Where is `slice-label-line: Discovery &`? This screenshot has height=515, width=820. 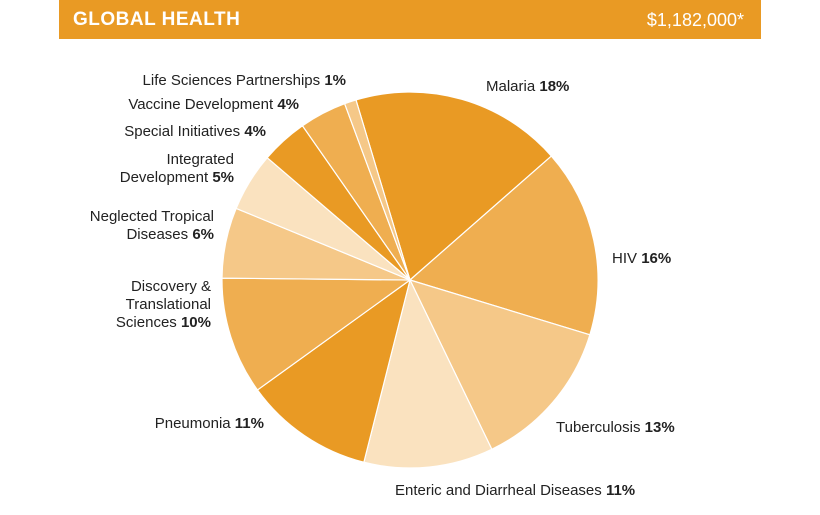
slice-label-line: Discovery & is located at coordinates (163, 287).